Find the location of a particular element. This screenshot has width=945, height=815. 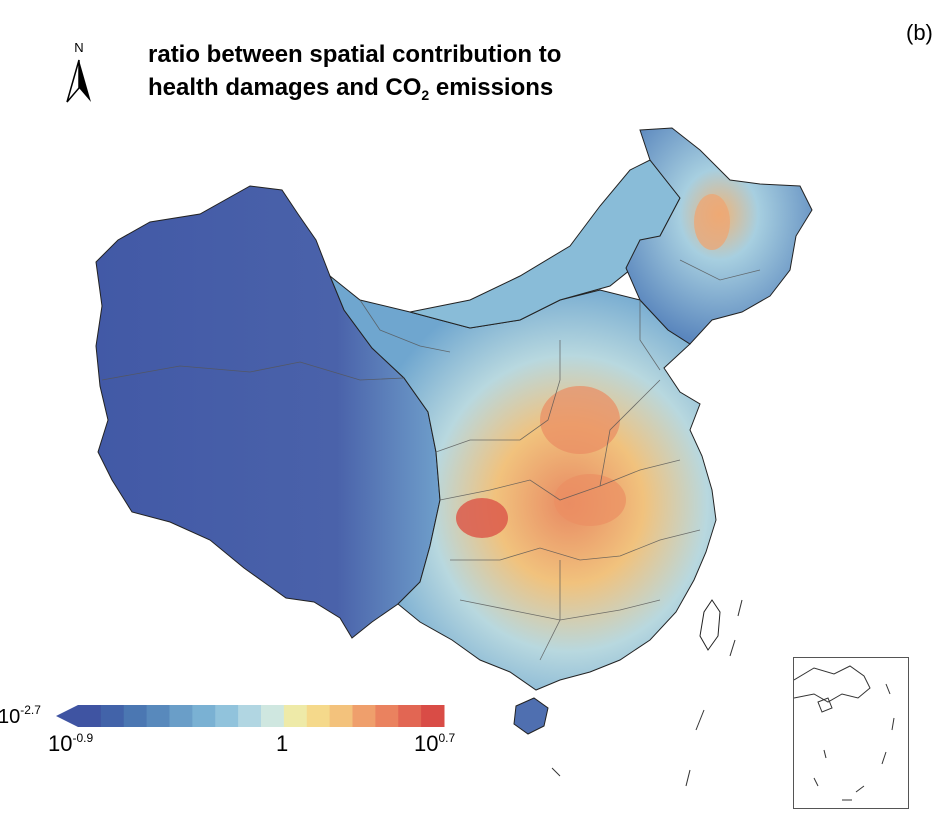

colorbar is located at coordinates (250, 716).